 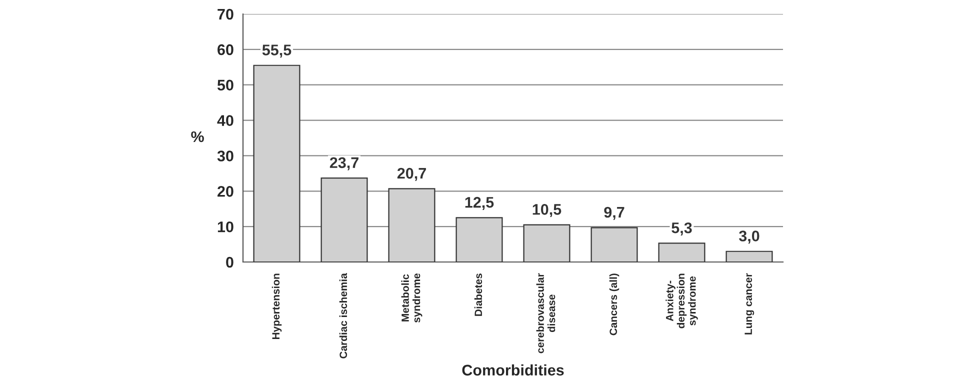 I want to click on data-label: 23,7, so click(x=344, y=163).